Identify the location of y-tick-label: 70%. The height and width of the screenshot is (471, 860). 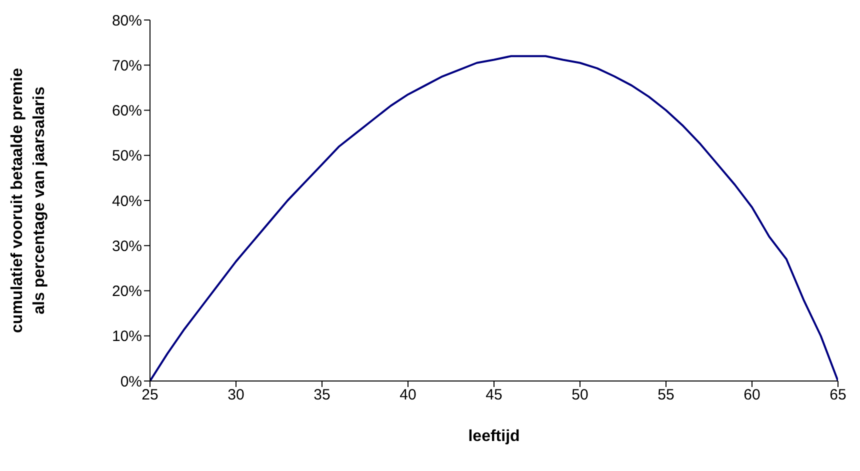
(127, 65).